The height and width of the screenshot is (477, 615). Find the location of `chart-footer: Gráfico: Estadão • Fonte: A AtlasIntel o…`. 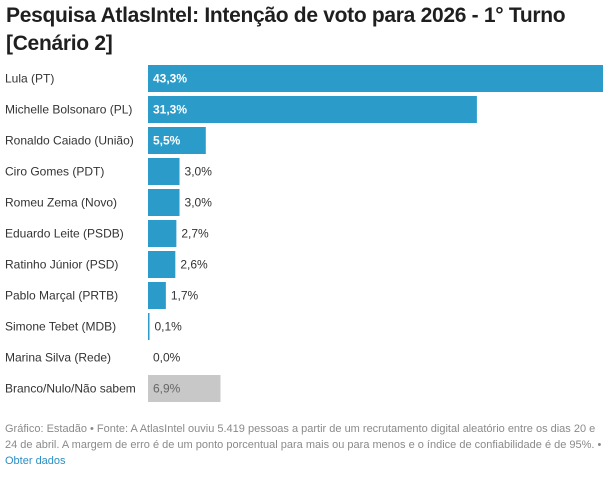

chart-footer: Gráfico: Estadão • Fonte: A AtlasIntel o… is located at coordinates (307, 445).